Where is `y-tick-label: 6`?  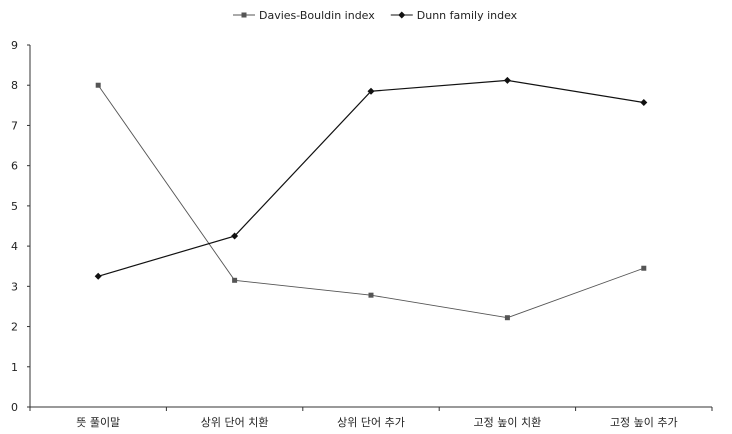 y-tick-label: 6 is located at coordinates (14, 166).